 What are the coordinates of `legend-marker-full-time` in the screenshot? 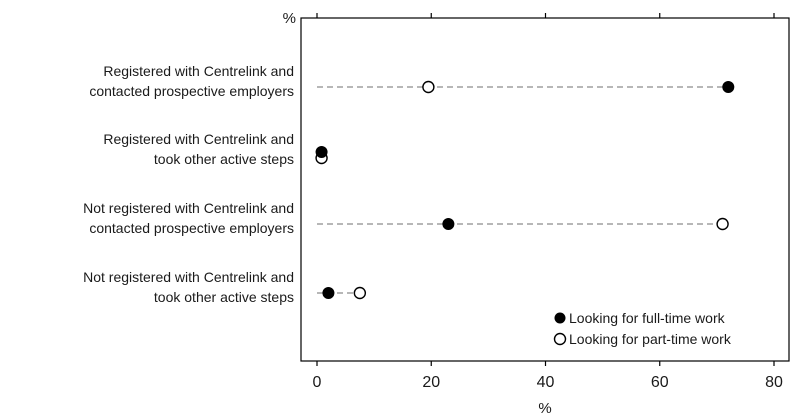 It's located at (560, 318).